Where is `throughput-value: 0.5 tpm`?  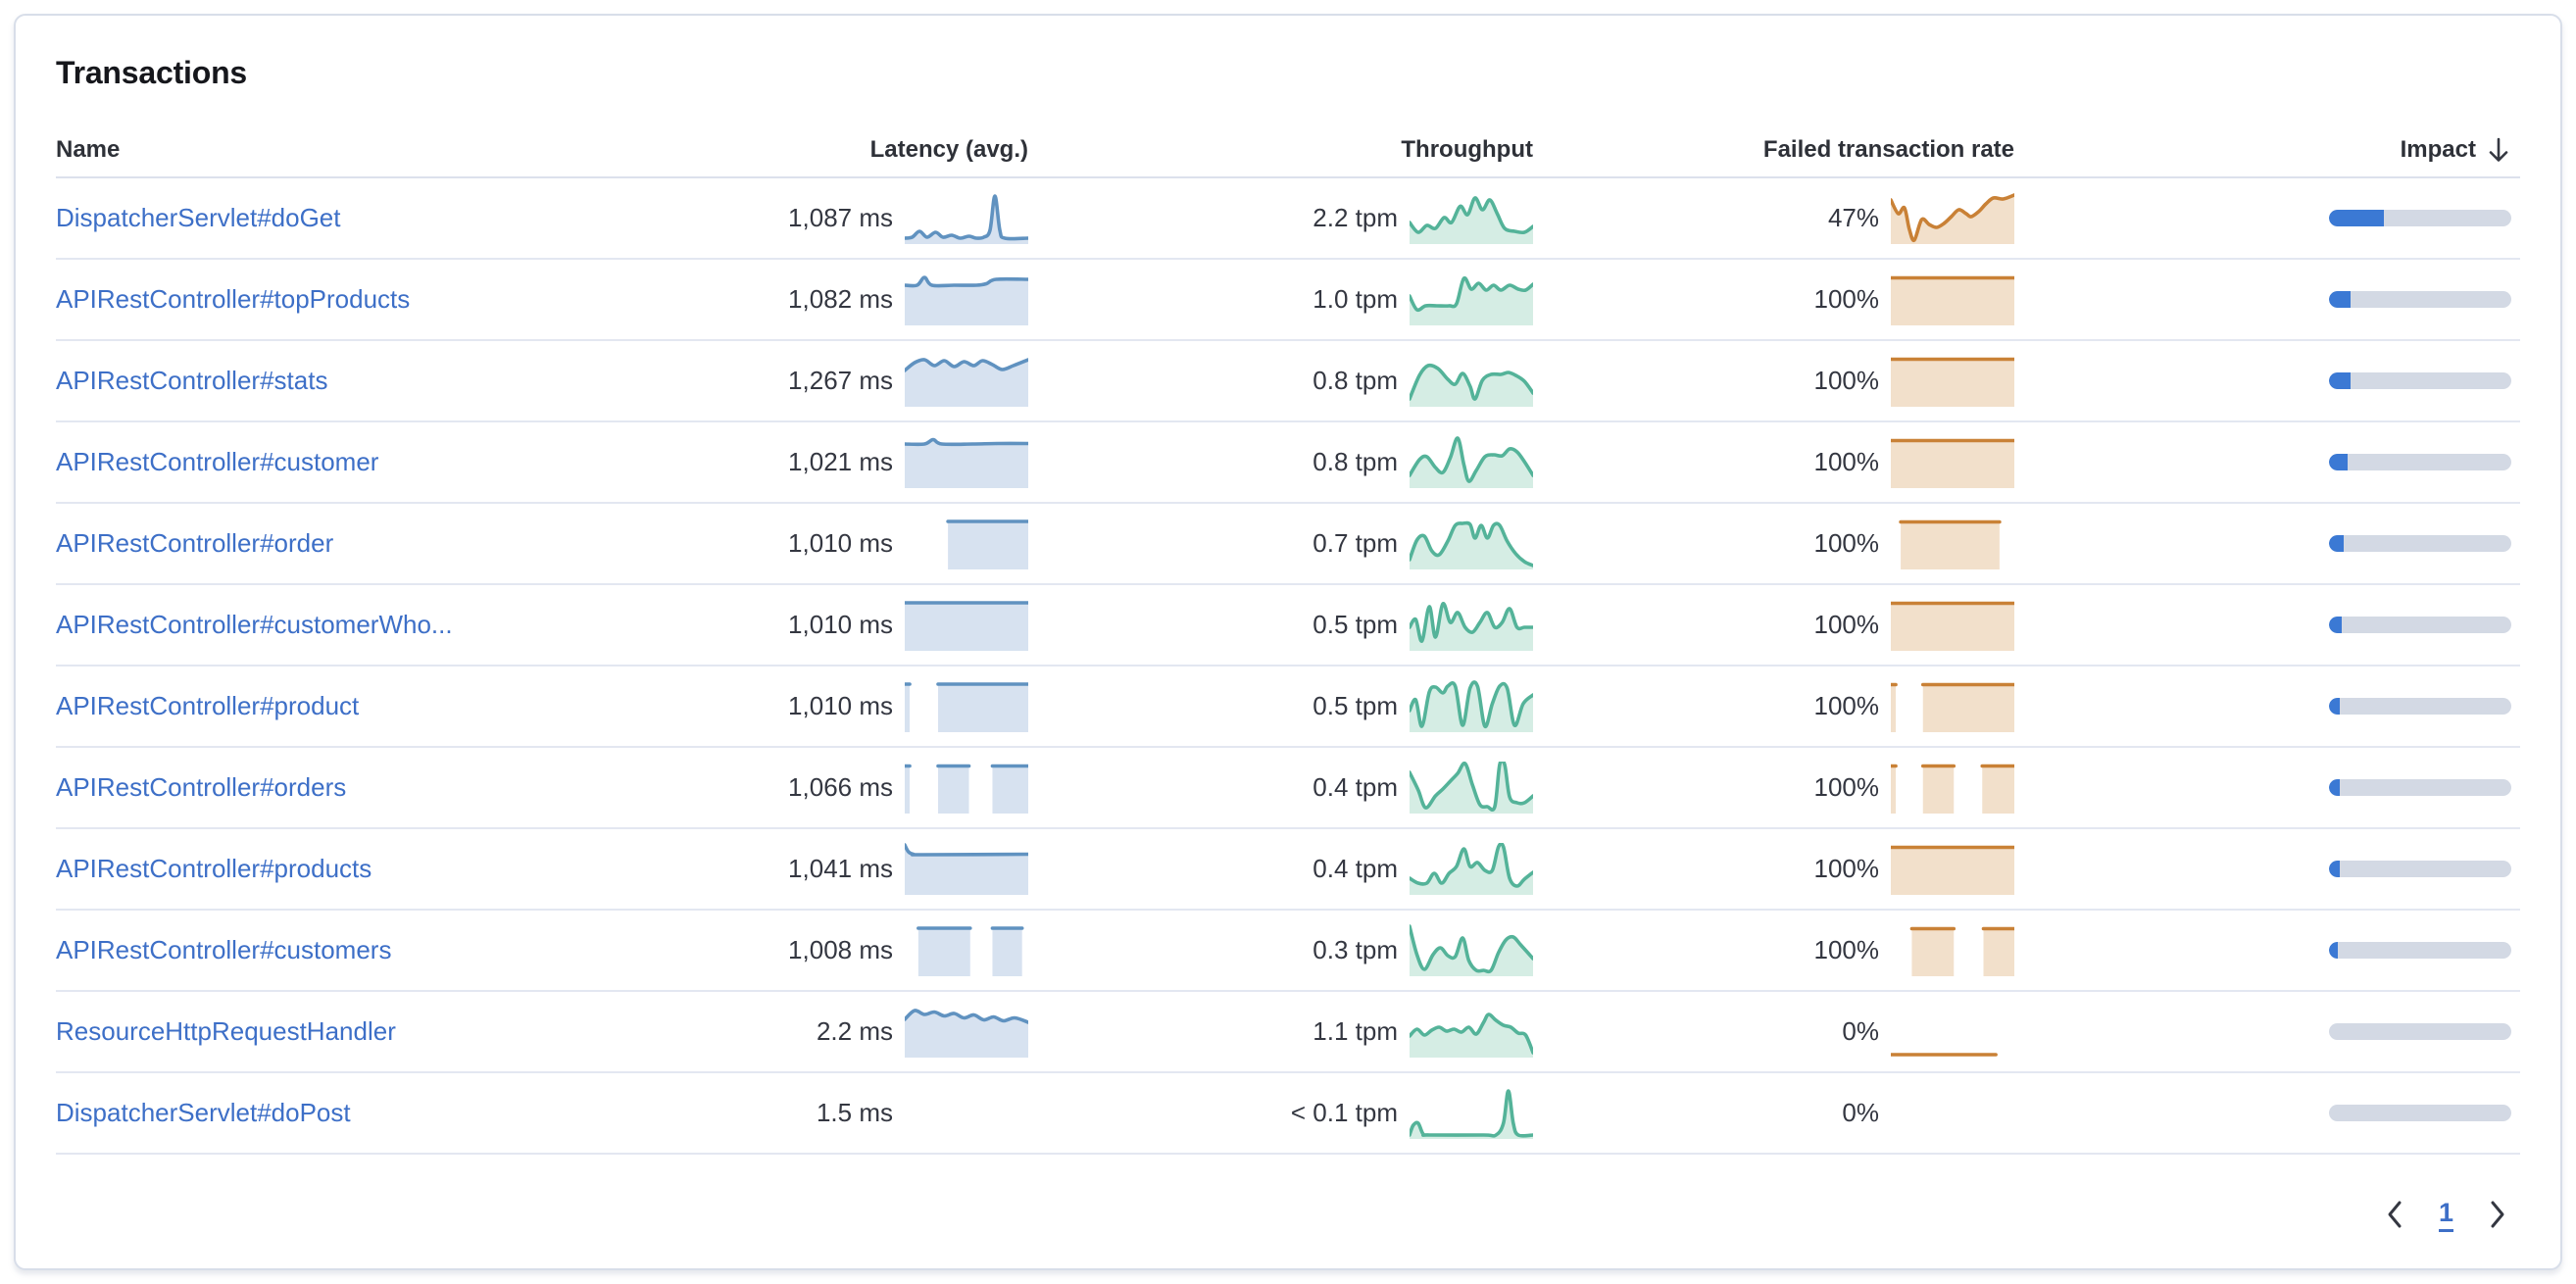 throughput-value: 0.5 tpm is located at coordinates (1355, 705).